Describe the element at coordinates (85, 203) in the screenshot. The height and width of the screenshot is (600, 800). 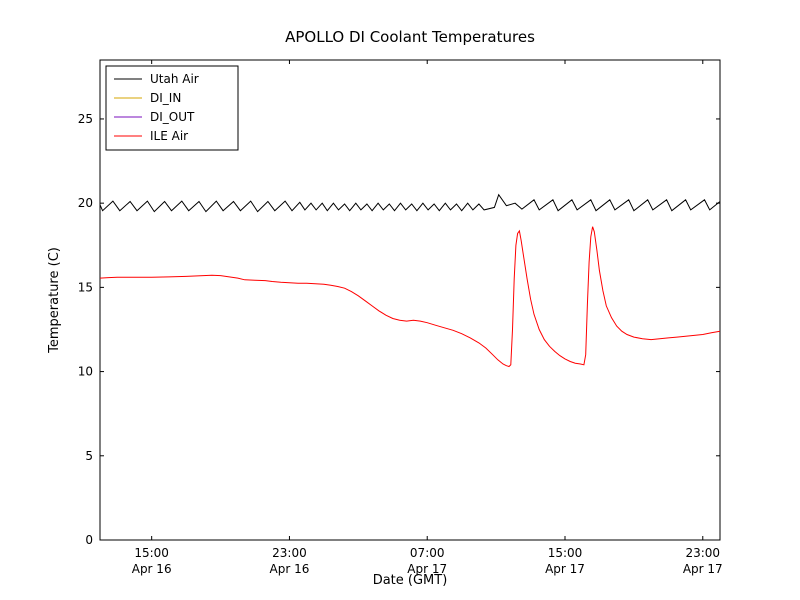
I see `y-tick-label: 20` at that location.